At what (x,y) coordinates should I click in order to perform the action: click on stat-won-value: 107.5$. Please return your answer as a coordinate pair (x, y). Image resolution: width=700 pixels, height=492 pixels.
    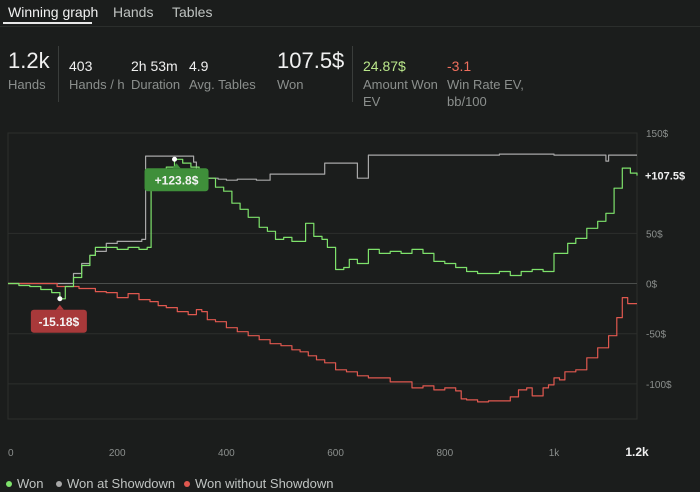
    Looking at the image, I should click on (311, 60).